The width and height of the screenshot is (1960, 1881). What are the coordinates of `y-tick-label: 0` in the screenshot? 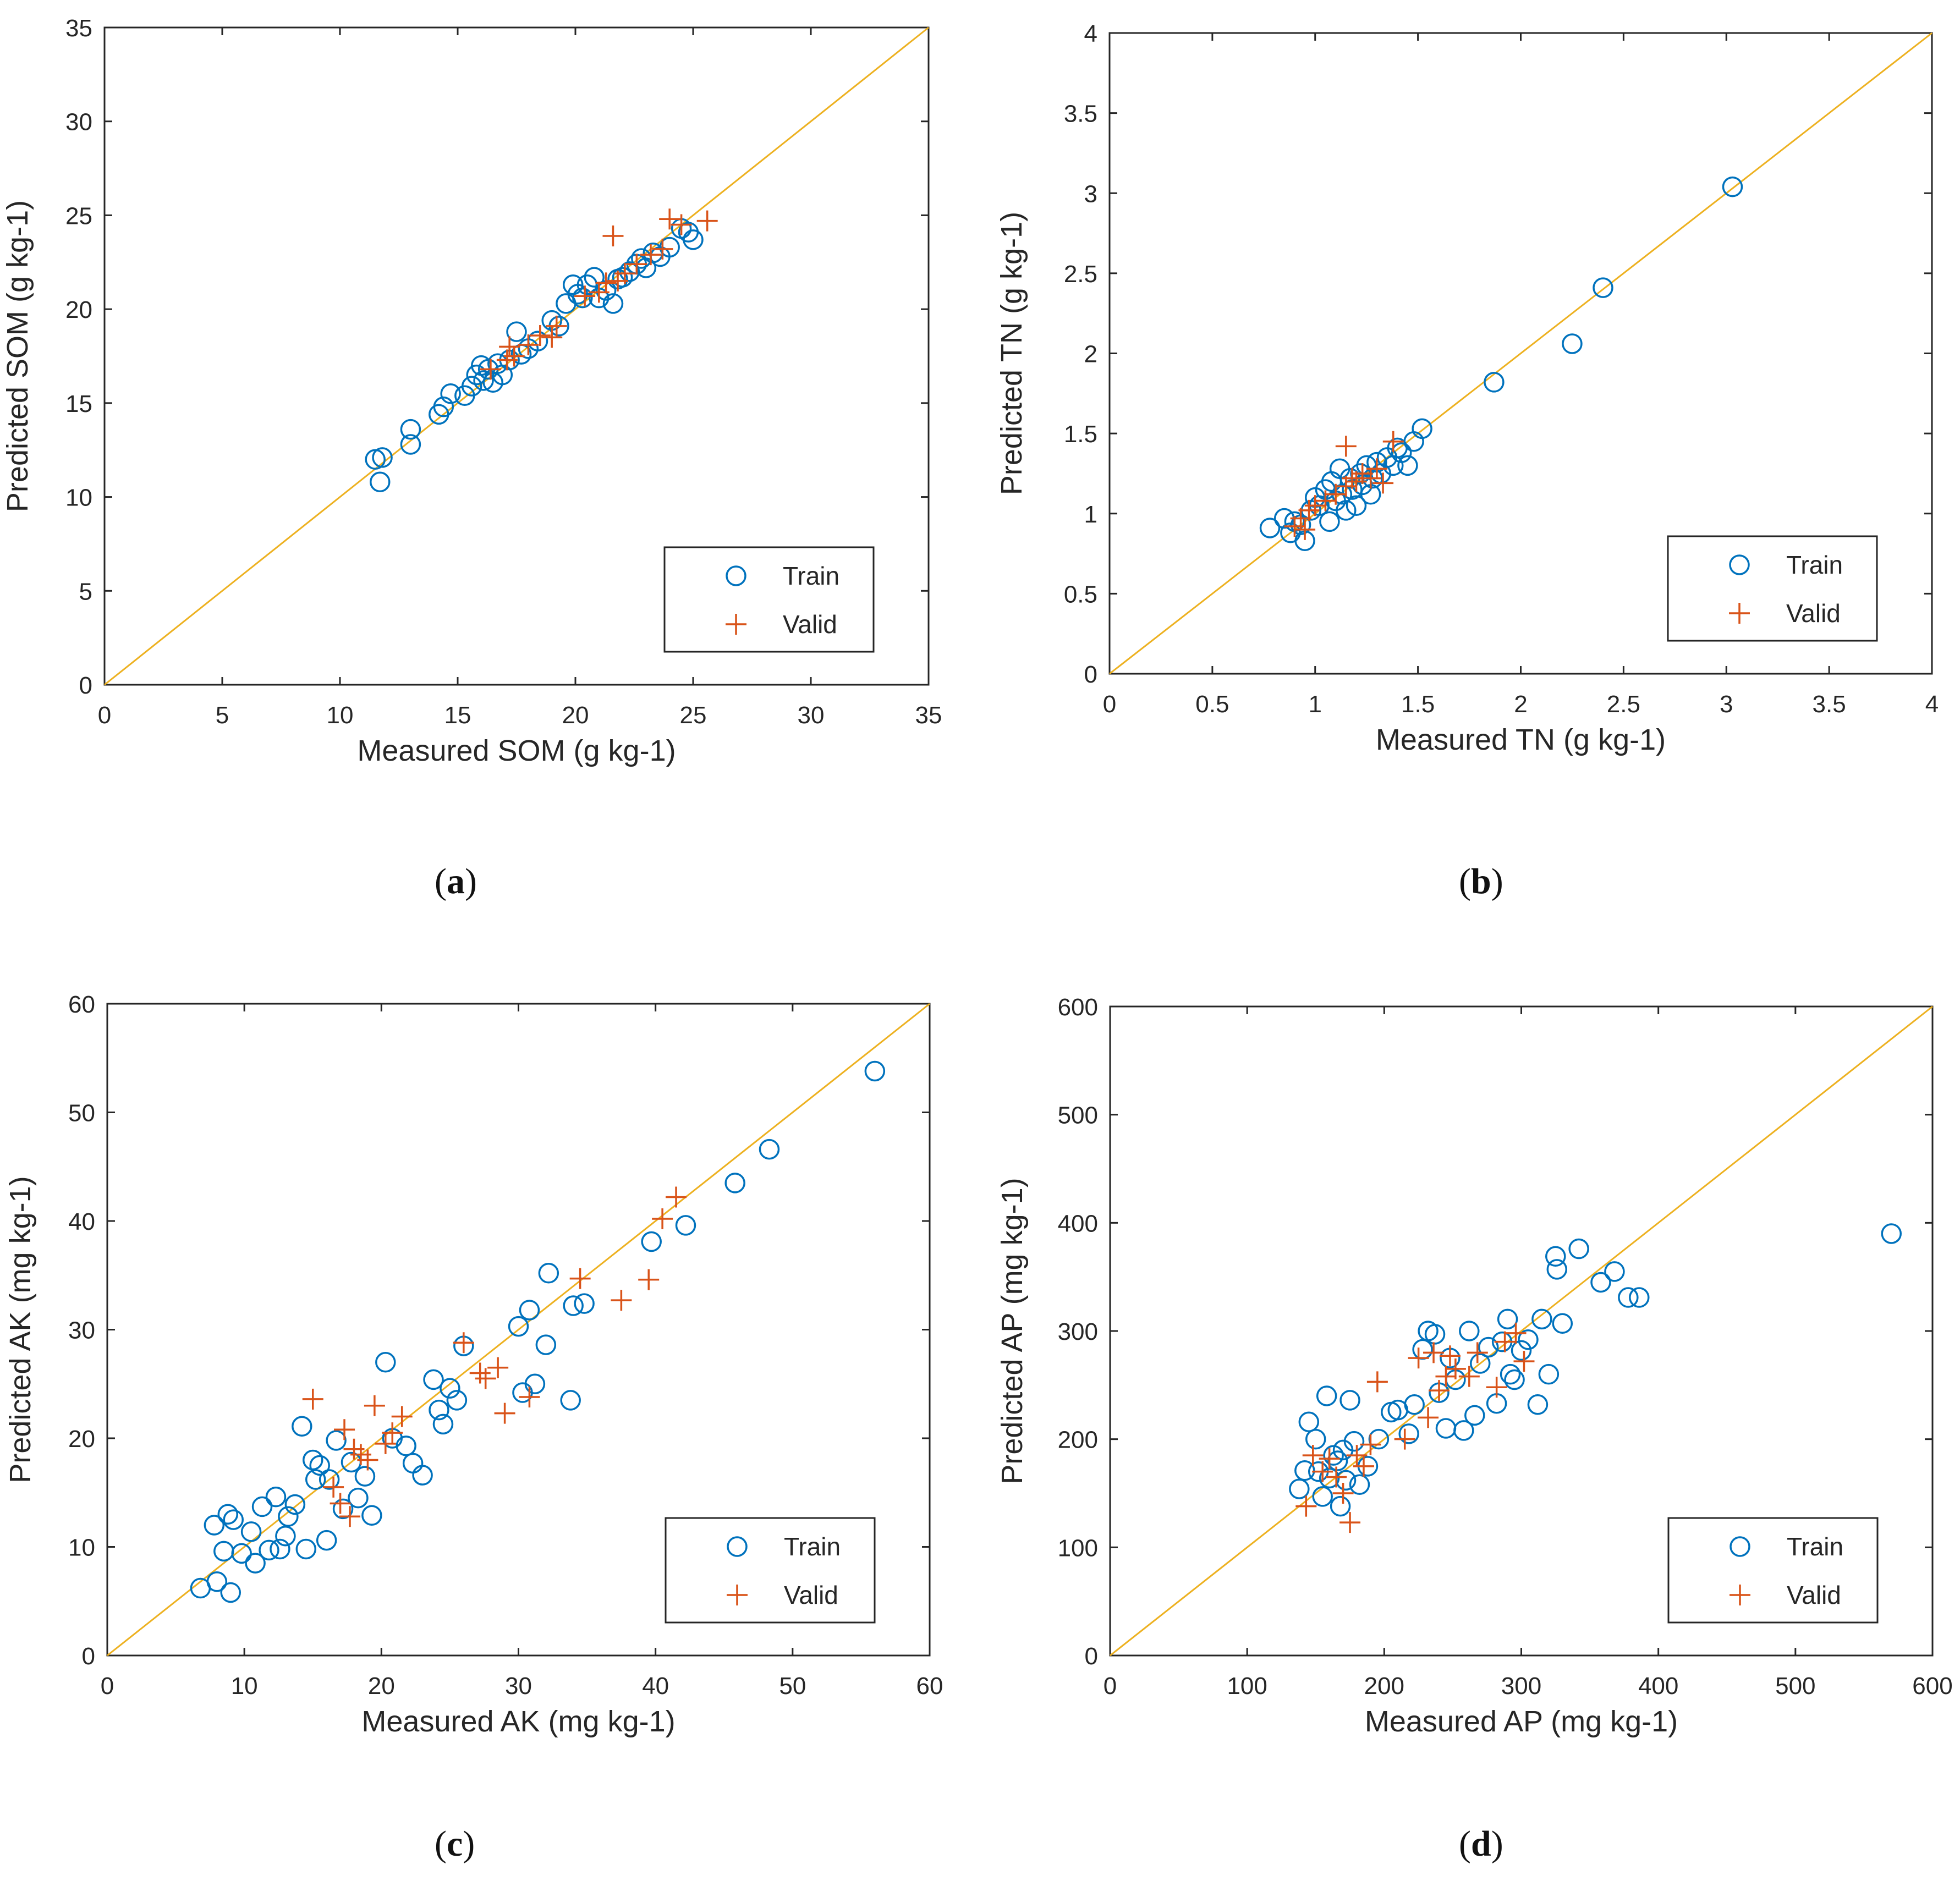 It's located at (89, 1656).